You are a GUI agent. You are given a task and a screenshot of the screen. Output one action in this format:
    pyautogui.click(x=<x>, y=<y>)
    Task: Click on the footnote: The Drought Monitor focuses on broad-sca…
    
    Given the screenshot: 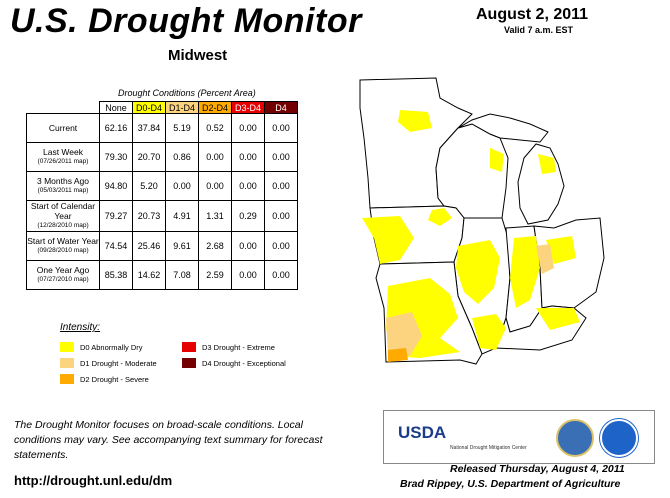 What is the action you would take?
    pyautogui.click(x=168, y=440)
    